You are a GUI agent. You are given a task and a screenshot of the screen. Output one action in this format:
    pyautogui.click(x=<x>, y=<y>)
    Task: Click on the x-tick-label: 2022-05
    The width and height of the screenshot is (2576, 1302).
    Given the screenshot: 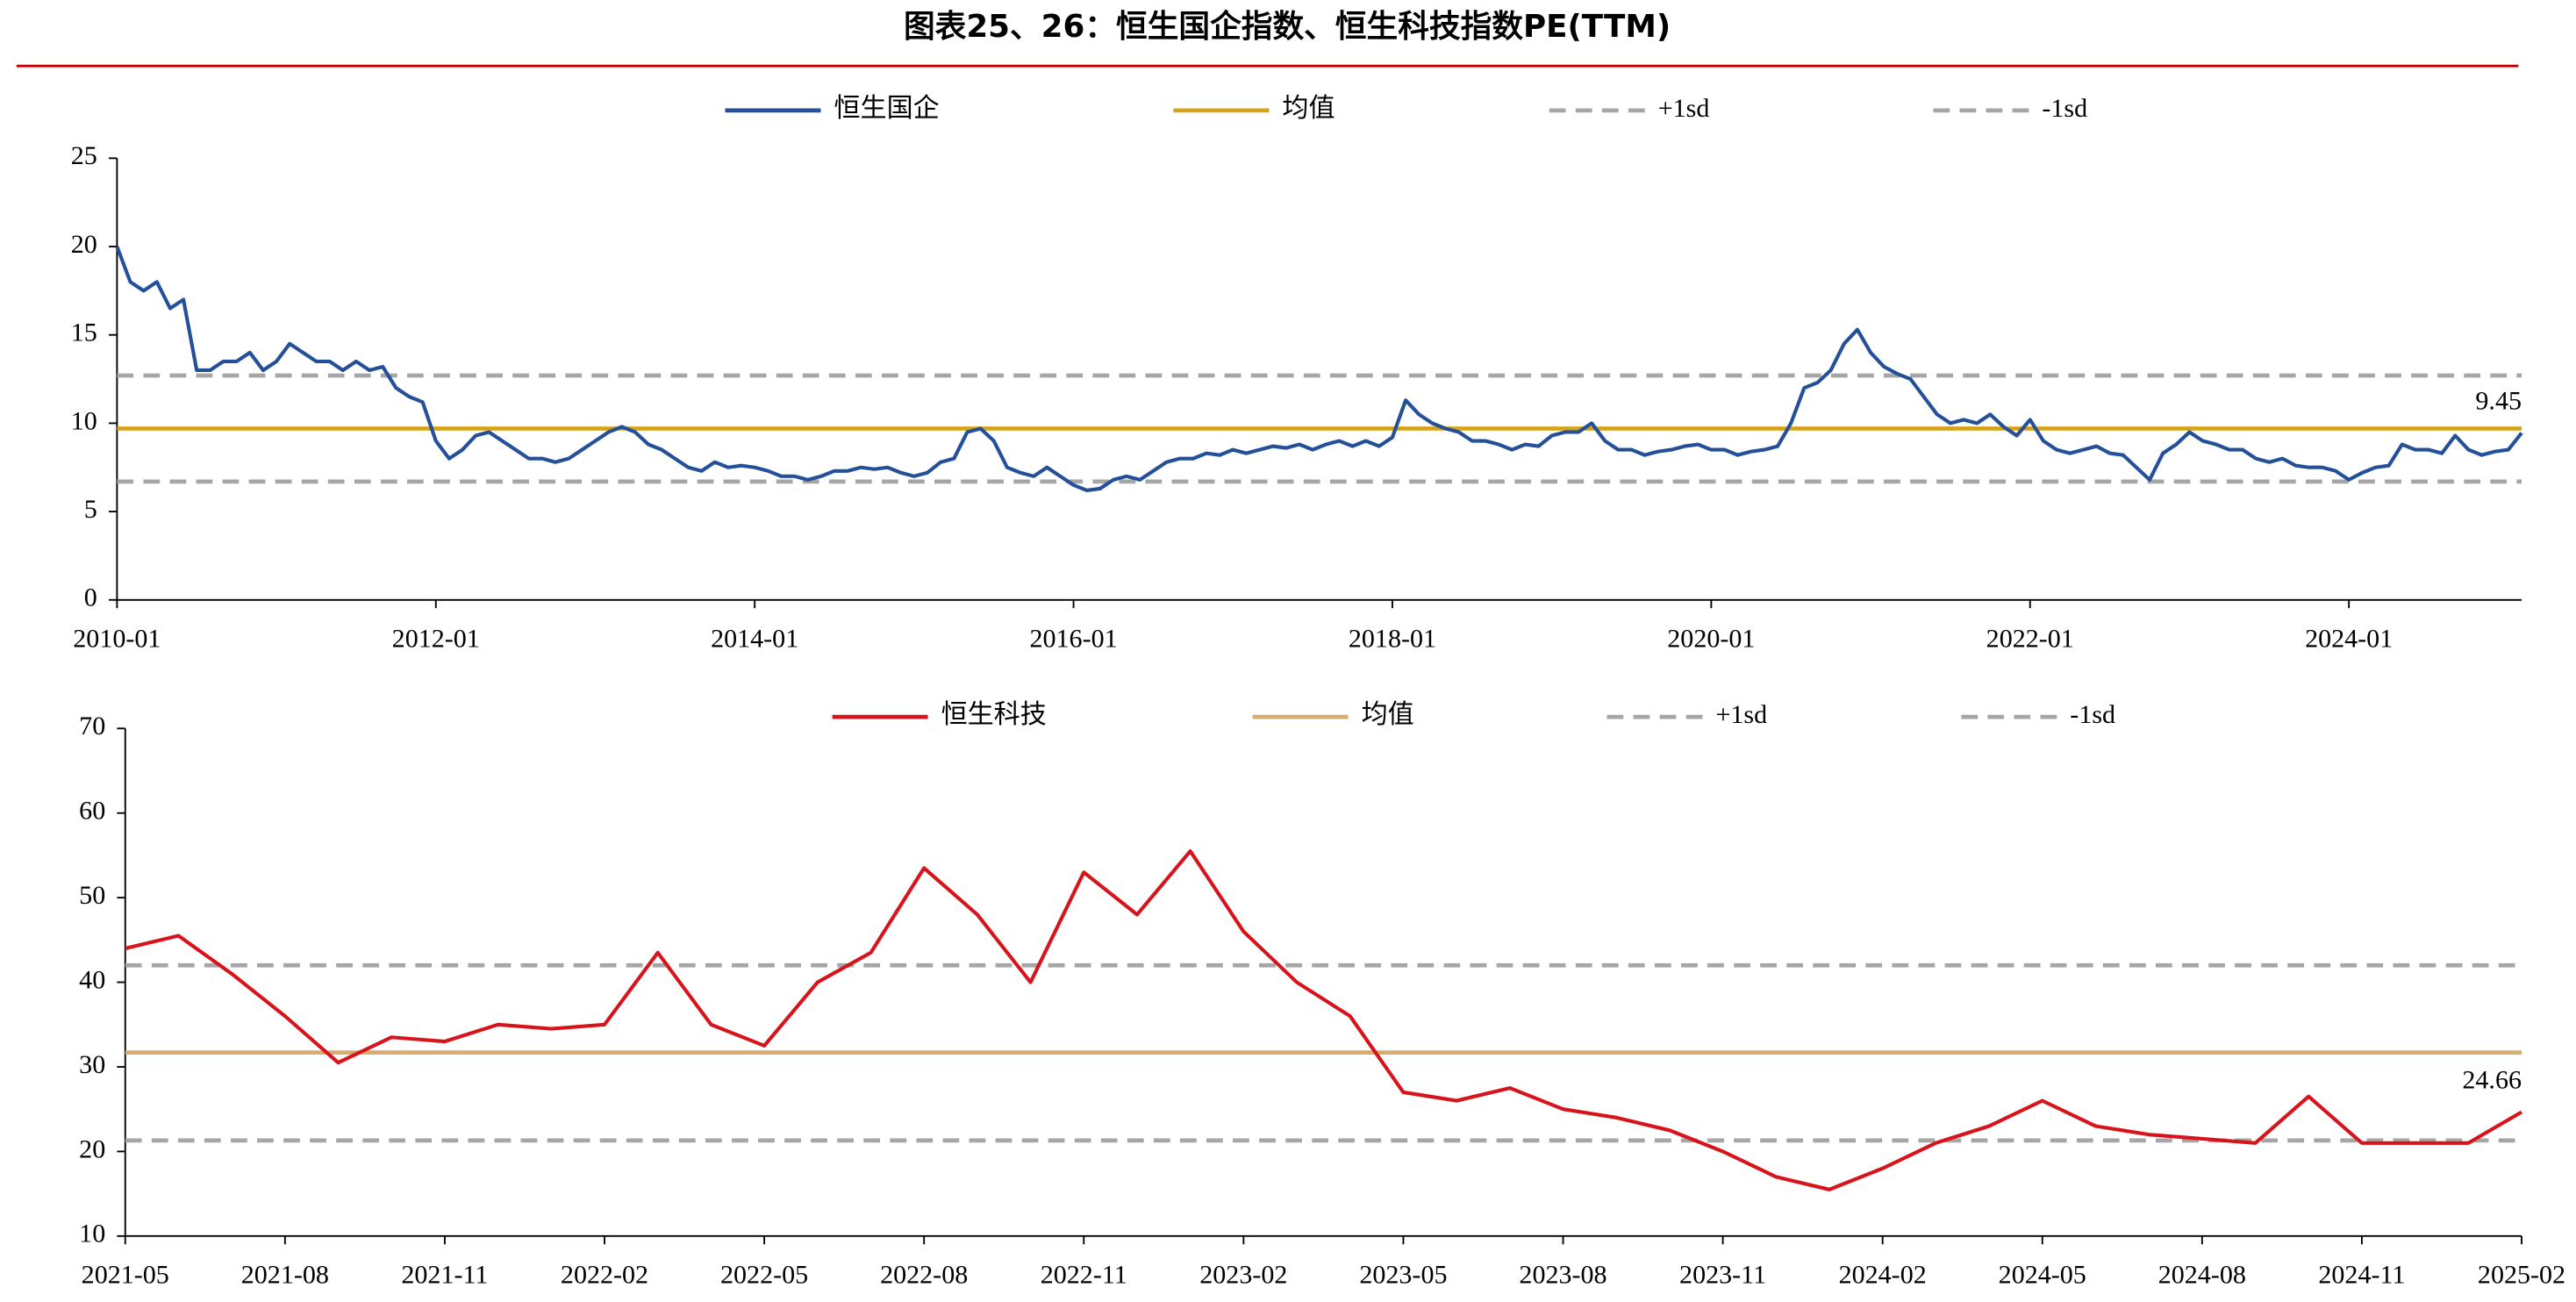 What is the action you would take?
    pyautogui.click(x=764, y=1275)
    